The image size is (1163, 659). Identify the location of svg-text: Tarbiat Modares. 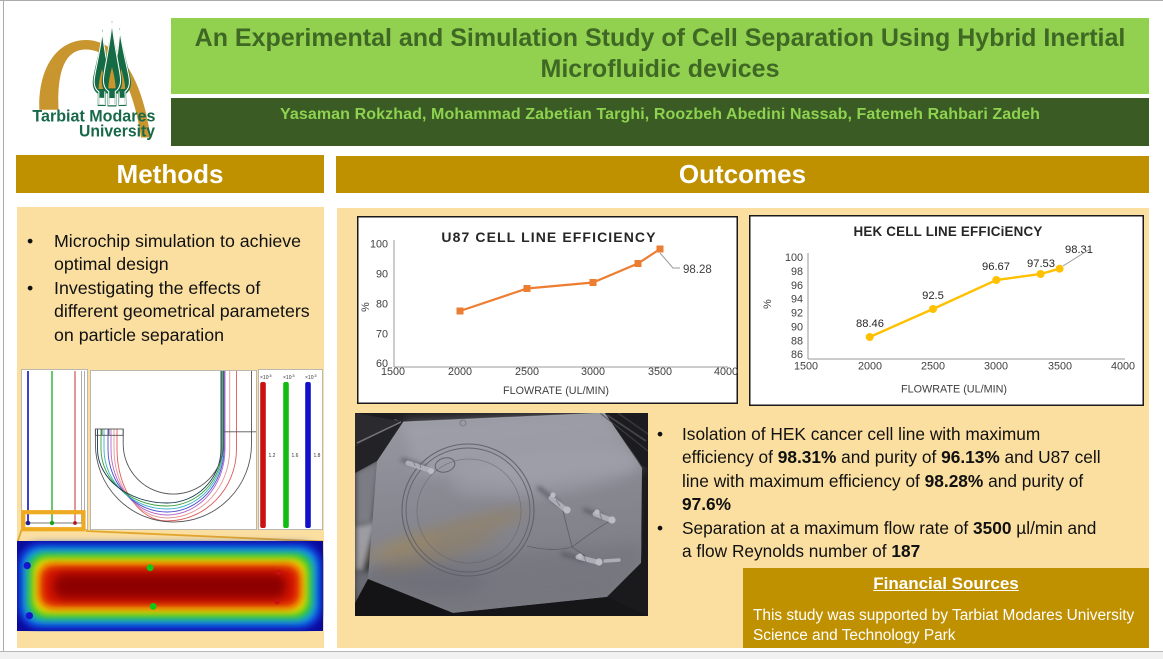
(93, 117).